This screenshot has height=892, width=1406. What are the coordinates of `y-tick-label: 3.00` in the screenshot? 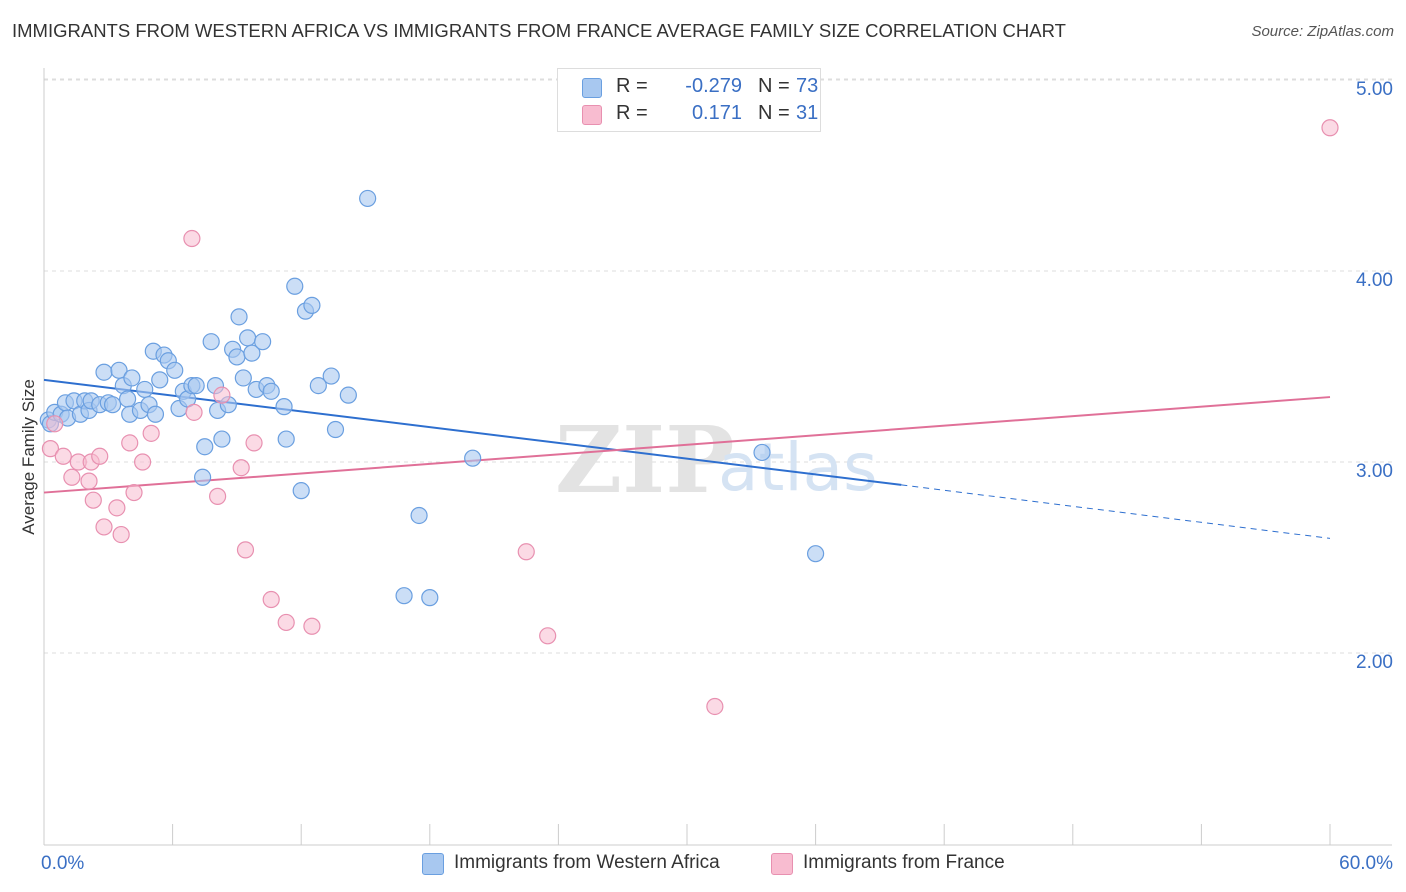 It's located at (1374, 471).